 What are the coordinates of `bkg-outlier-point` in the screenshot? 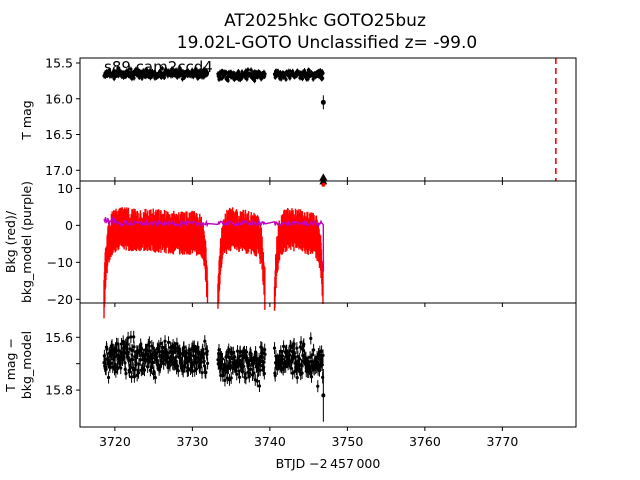 It's located at (323, 184).